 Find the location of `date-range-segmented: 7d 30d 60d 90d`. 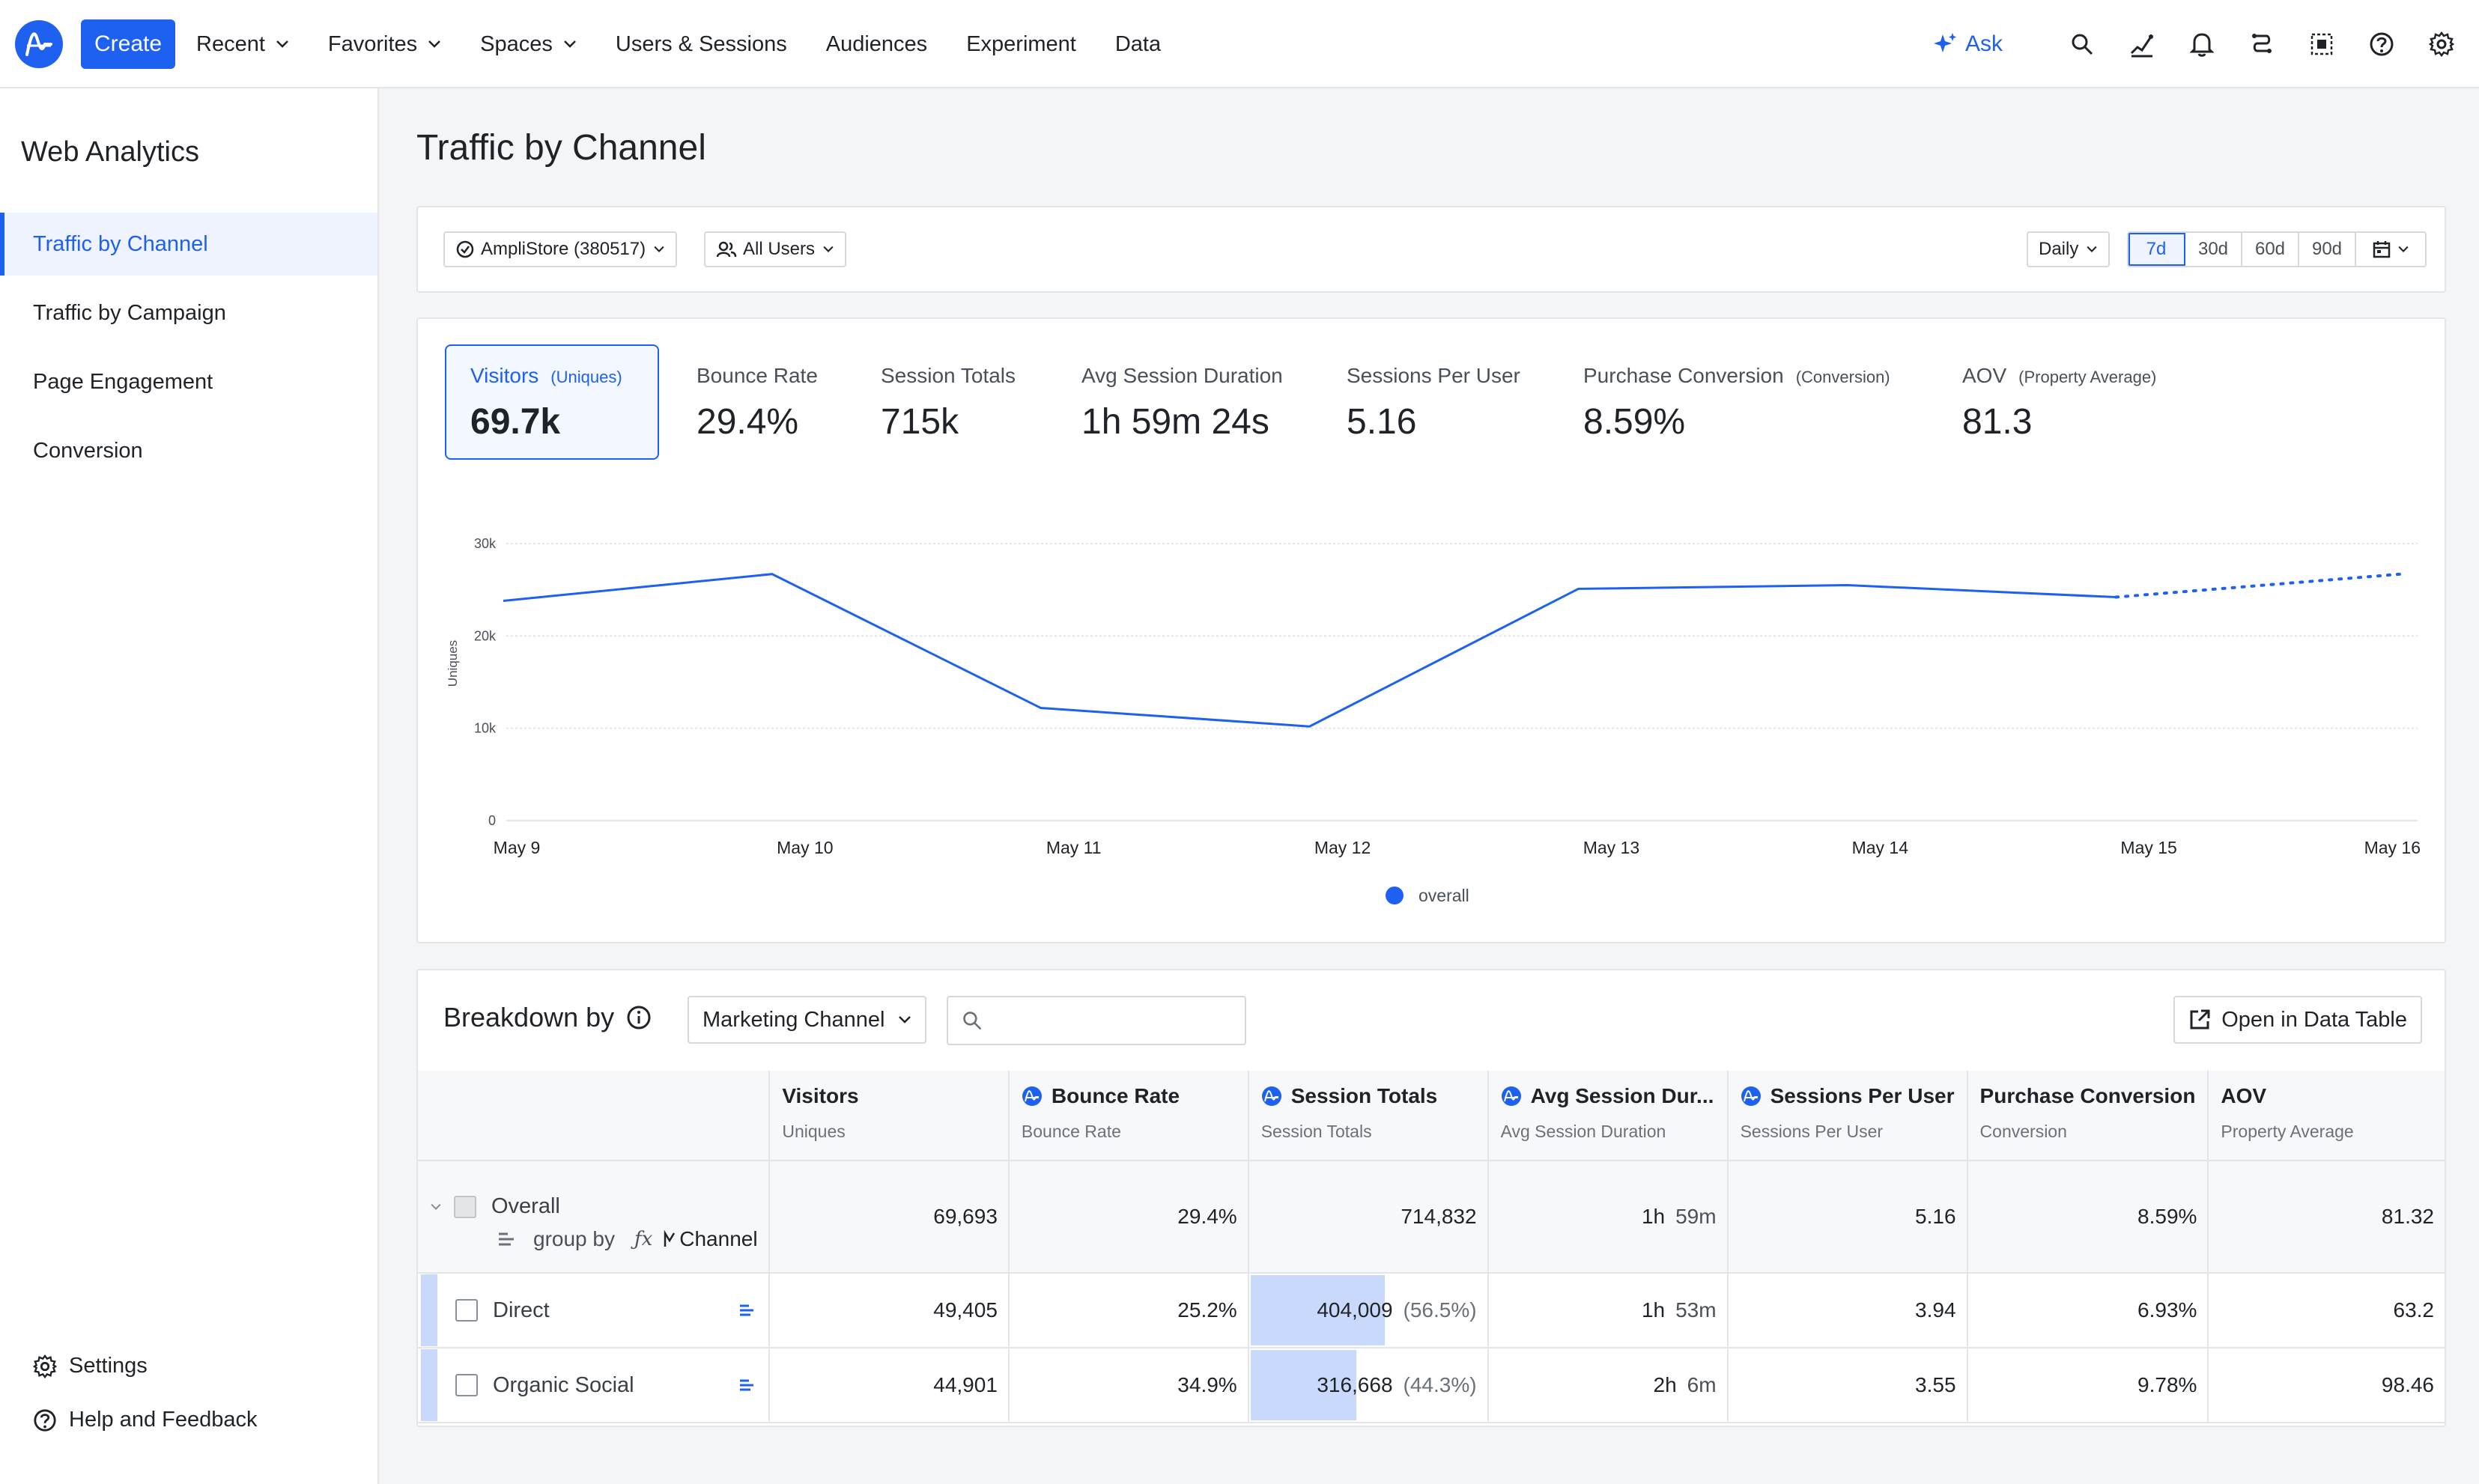

date-range-segmented: 7d 30d 60d 90d is located at coordinates (2277, 249).